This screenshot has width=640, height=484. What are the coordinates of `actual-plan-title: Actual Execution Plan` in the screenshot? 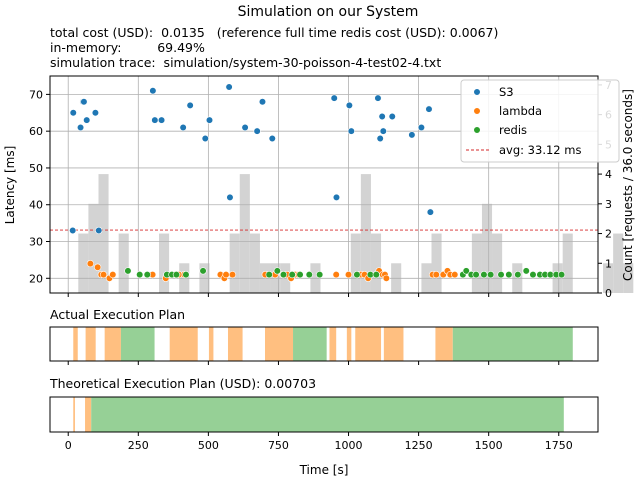 It's located at (117, 314).